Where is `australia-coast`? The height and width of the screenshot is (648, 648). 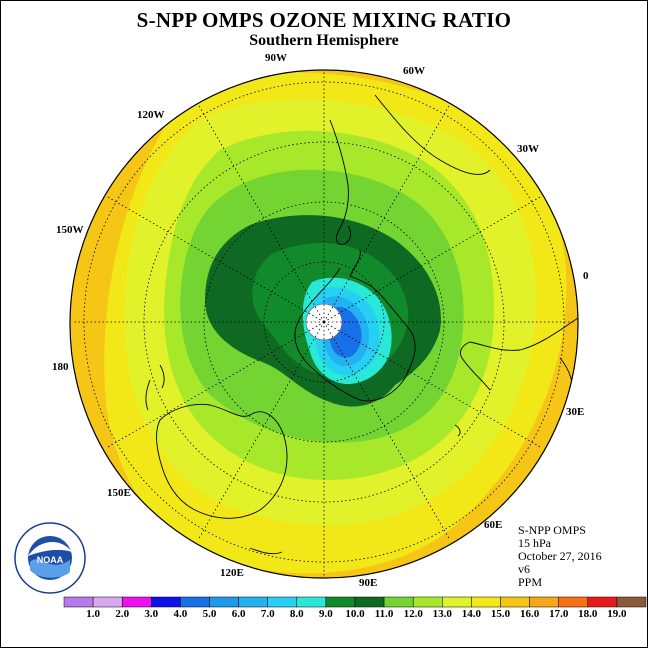
australia-coast is located at coordinates (222, 461).